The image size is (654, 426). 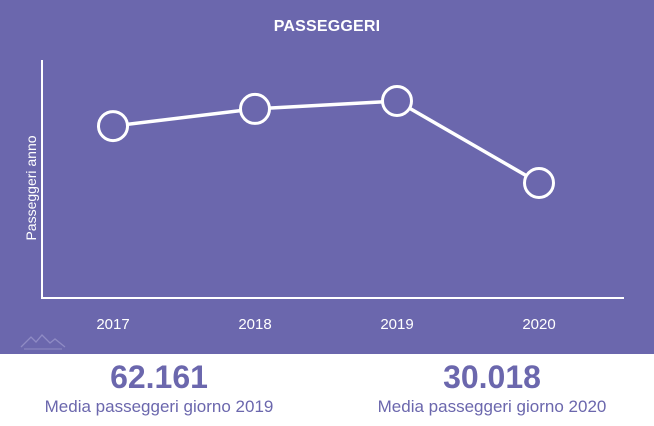 What do you see at coordinates (326, 142) in the screenshot?
I see `series-line` at bounding box center [326, 142].